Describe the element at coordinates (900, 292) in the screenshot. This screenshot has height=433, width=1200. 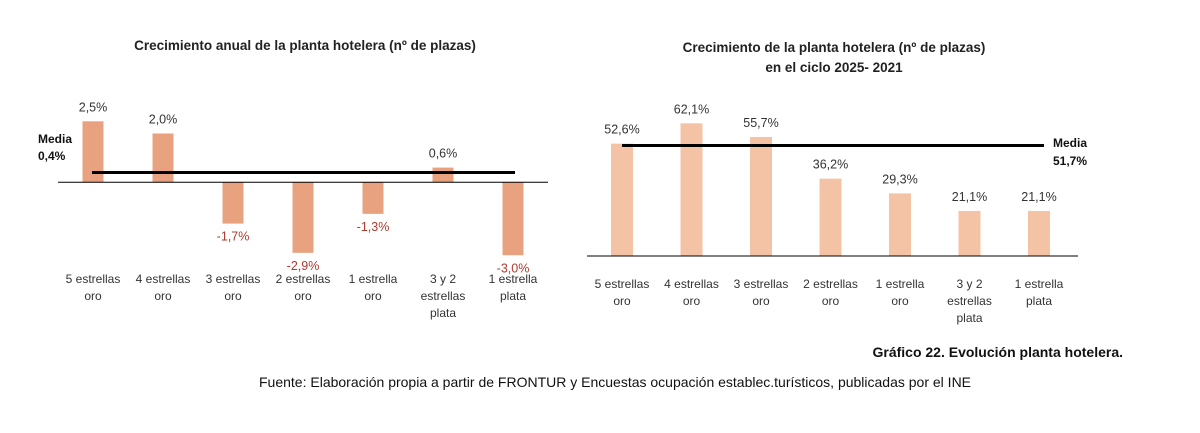
I see `c2-category-label-5: 1 estrella oro` at that location.